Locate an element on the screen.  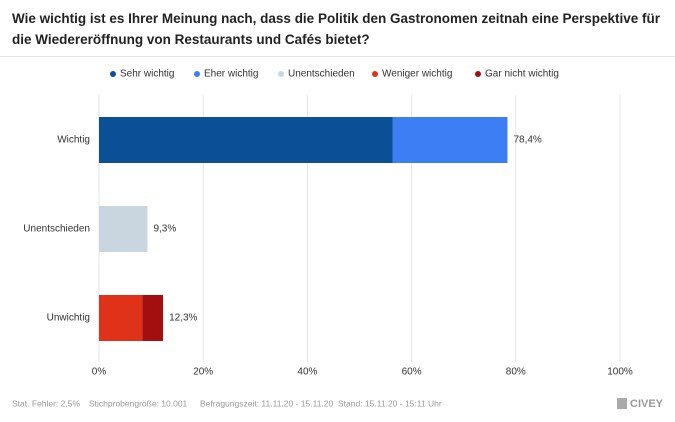
x-tick-label: 0% is located at coordinates (99, 372).